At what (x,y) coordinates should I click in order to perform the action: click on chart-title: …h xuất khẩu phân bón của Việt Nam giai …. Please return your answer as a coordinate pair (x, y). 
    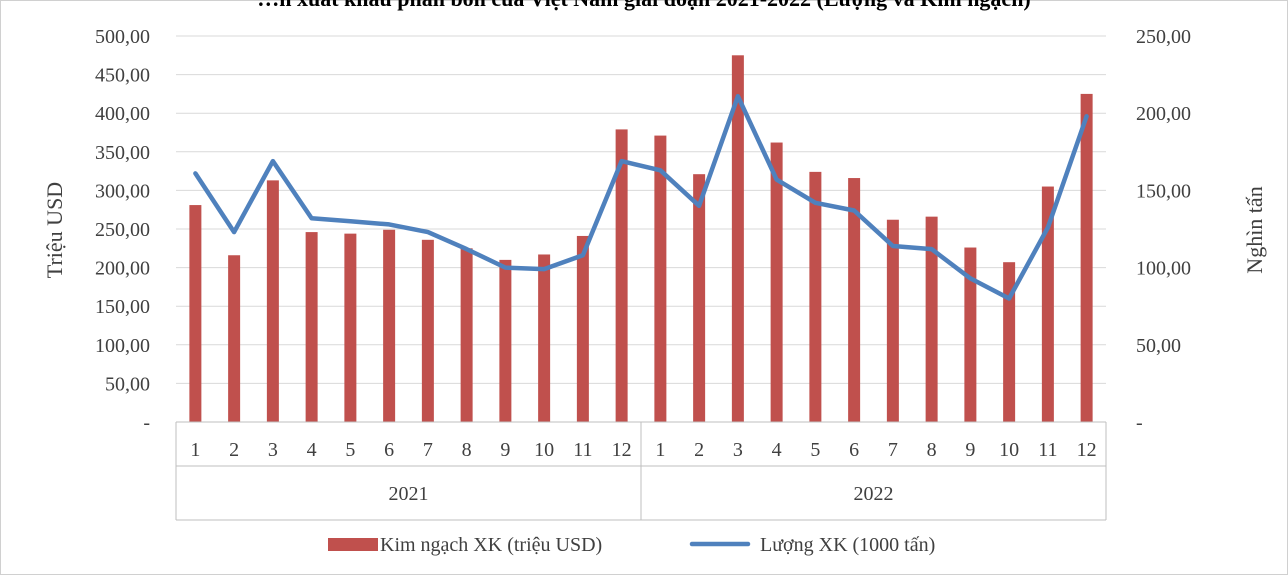
    Looking at the image, I should click on (644, 5).